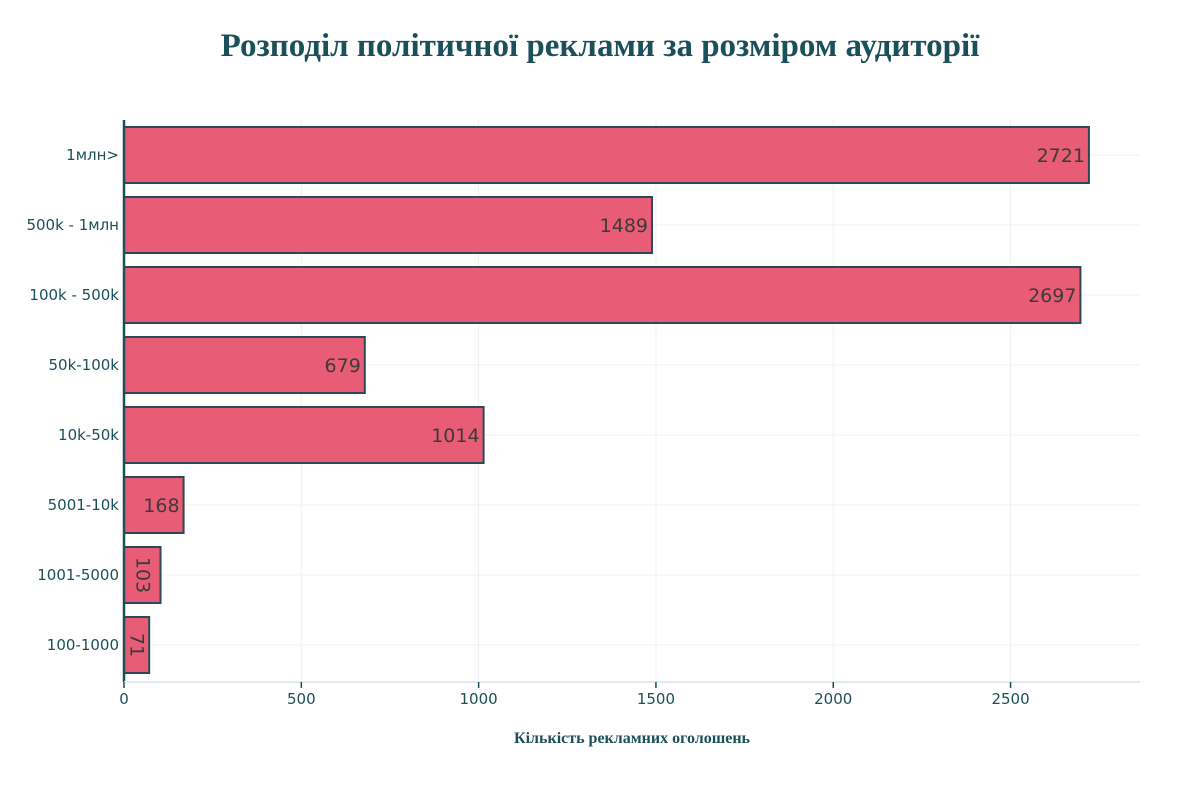 The image size is (1200, 800). I want to click on y-tick-label: 100k - 500k, so click(74, 295).